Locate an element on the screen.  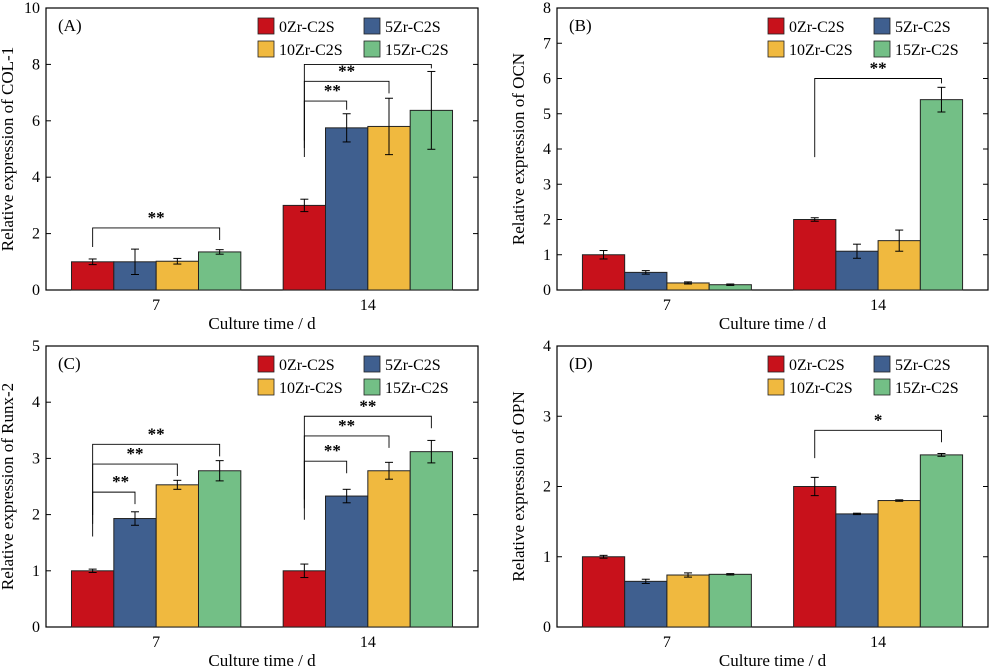
panel-label: (B) is located at coordinates (580, 25).